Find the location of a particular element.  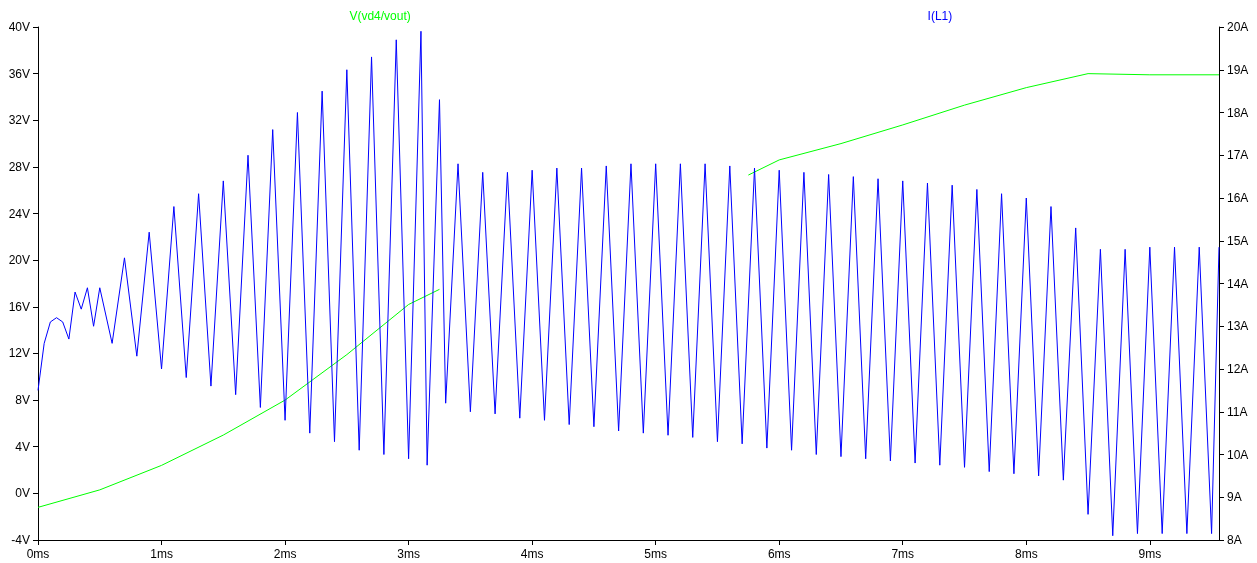

y-tick-label: 24V is located at coordinates (19, 213).